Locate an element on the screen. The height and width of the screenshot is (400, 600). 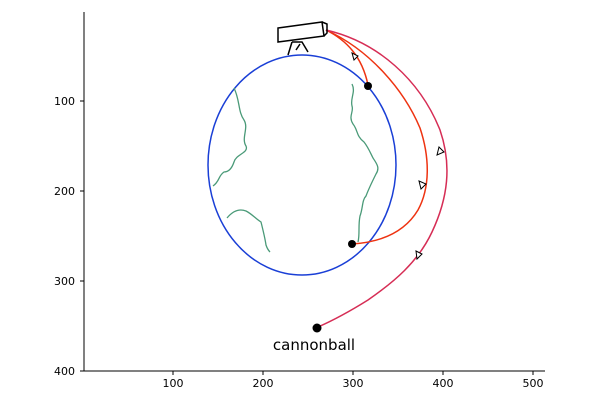
right-coastline is located at coordinates (364, 163).